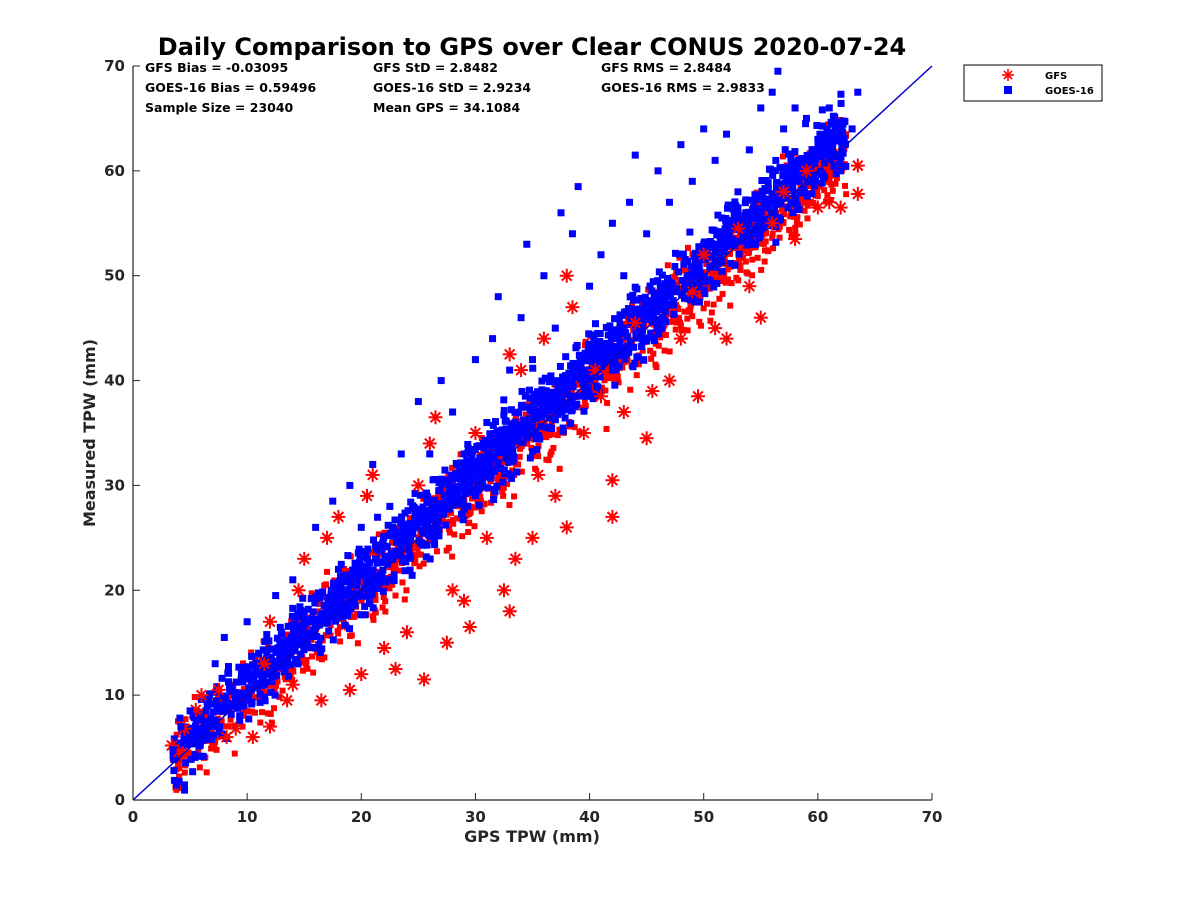 The height and width of the screenshot is (900, 1200). Describe the element at coordinates (230, 87) in the screenshot. I see `stat-goes-bias: GOES-16 Bias = 0.59496` at that location.